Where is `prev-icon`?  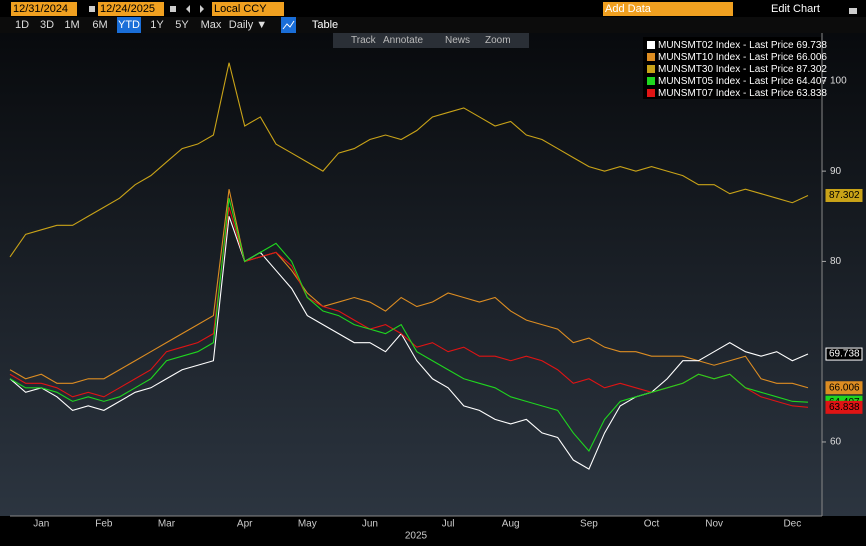 prev-icon is located at coordinates (188, 9).